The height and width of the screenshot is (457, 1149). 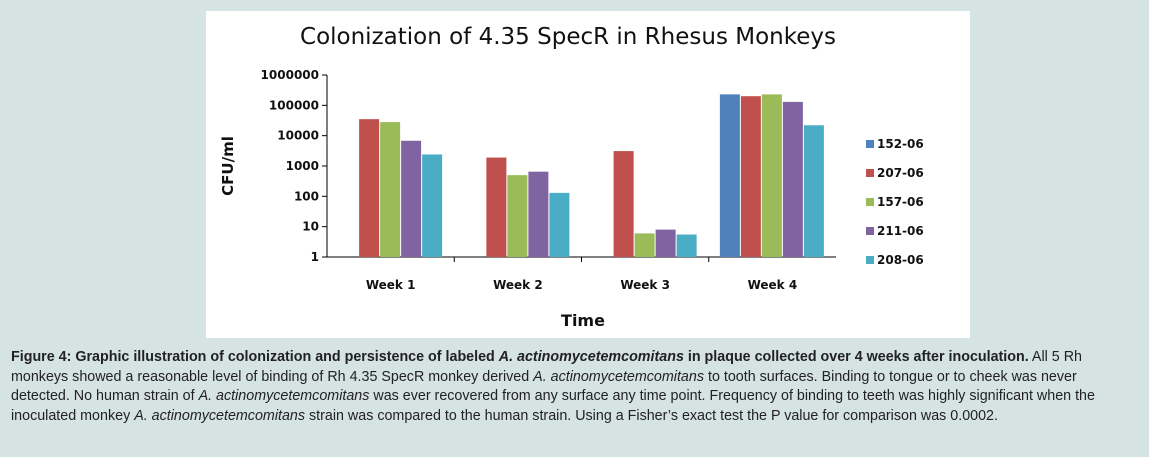 What do you see at coordinates (306, 196) in the screenshot?
I see `y-tick-label: 100` at bounding box center [306, 196].